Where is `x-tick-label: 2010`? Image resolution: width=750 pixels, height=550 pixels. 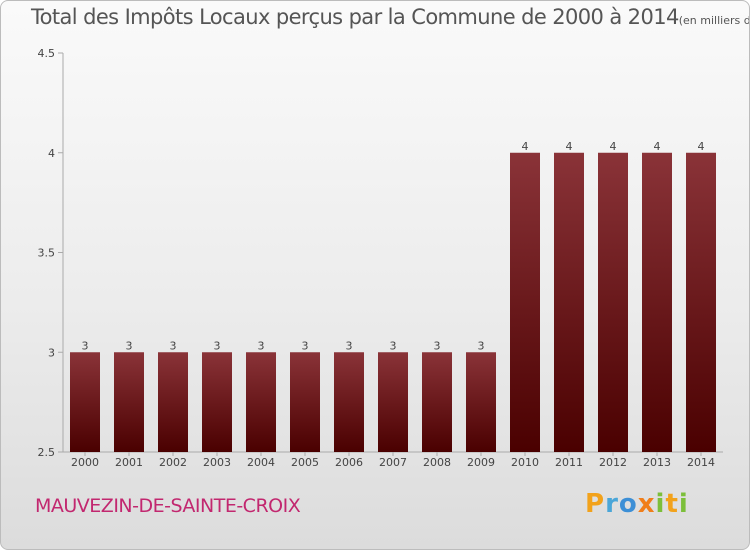
x-tick-label: 2010 is located at coordinates (525, 462).